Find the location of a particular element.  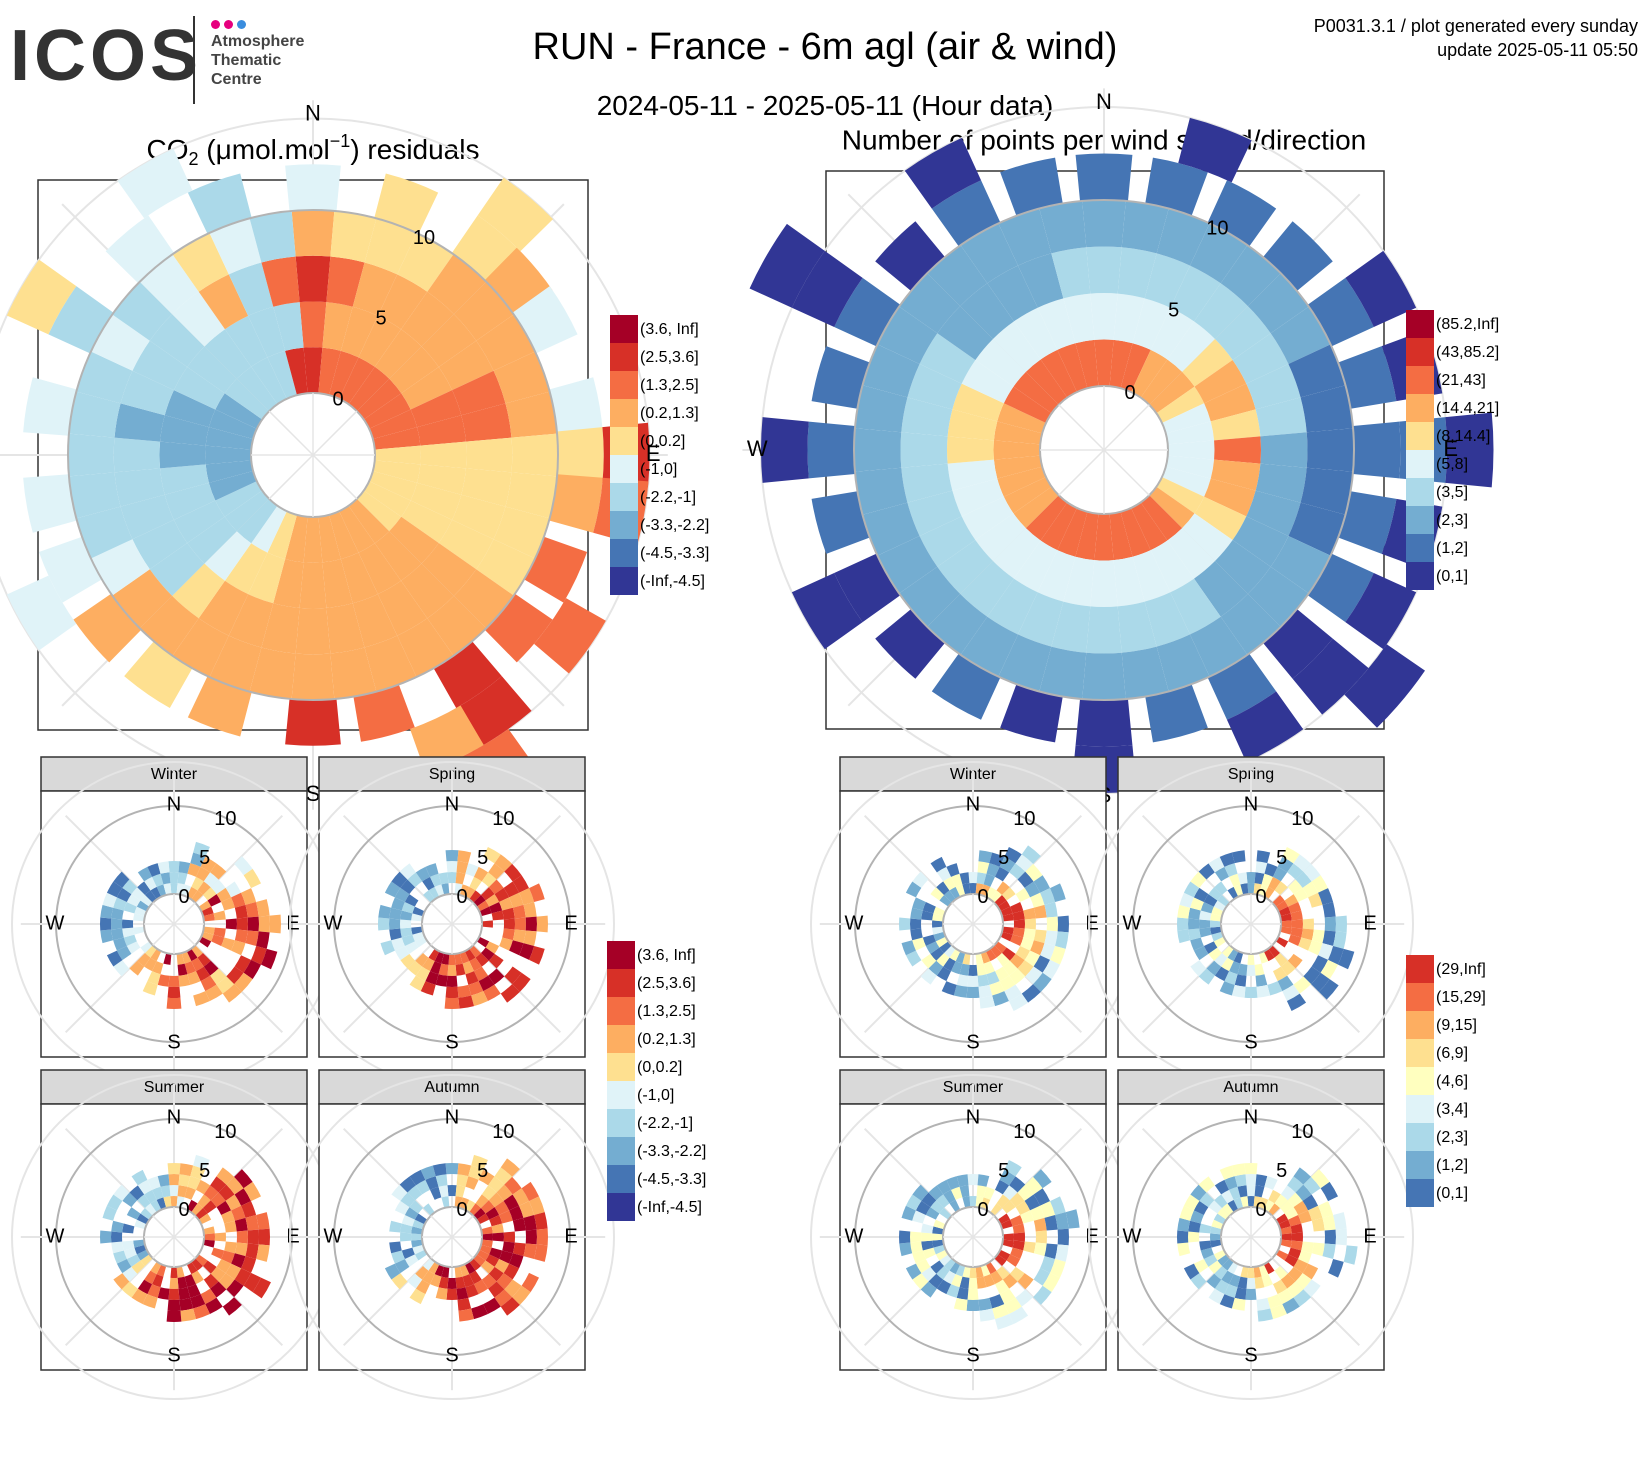

radial-tick-label: 0 is located at coordinates (1261, 1210).